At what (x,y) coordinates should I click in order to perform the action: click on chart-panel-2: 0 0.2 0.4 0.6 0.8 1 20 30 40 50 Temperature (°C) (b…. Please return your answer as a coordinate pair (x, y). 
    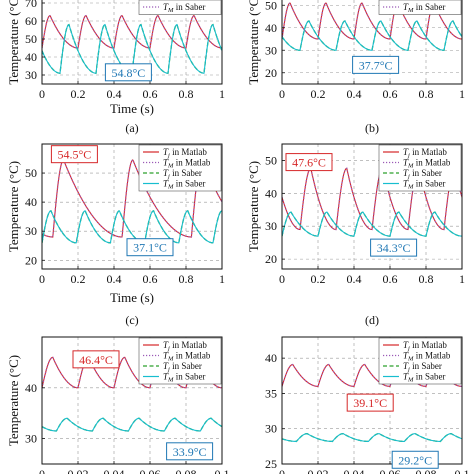
    Looking at the image, I should click on (355, 67).